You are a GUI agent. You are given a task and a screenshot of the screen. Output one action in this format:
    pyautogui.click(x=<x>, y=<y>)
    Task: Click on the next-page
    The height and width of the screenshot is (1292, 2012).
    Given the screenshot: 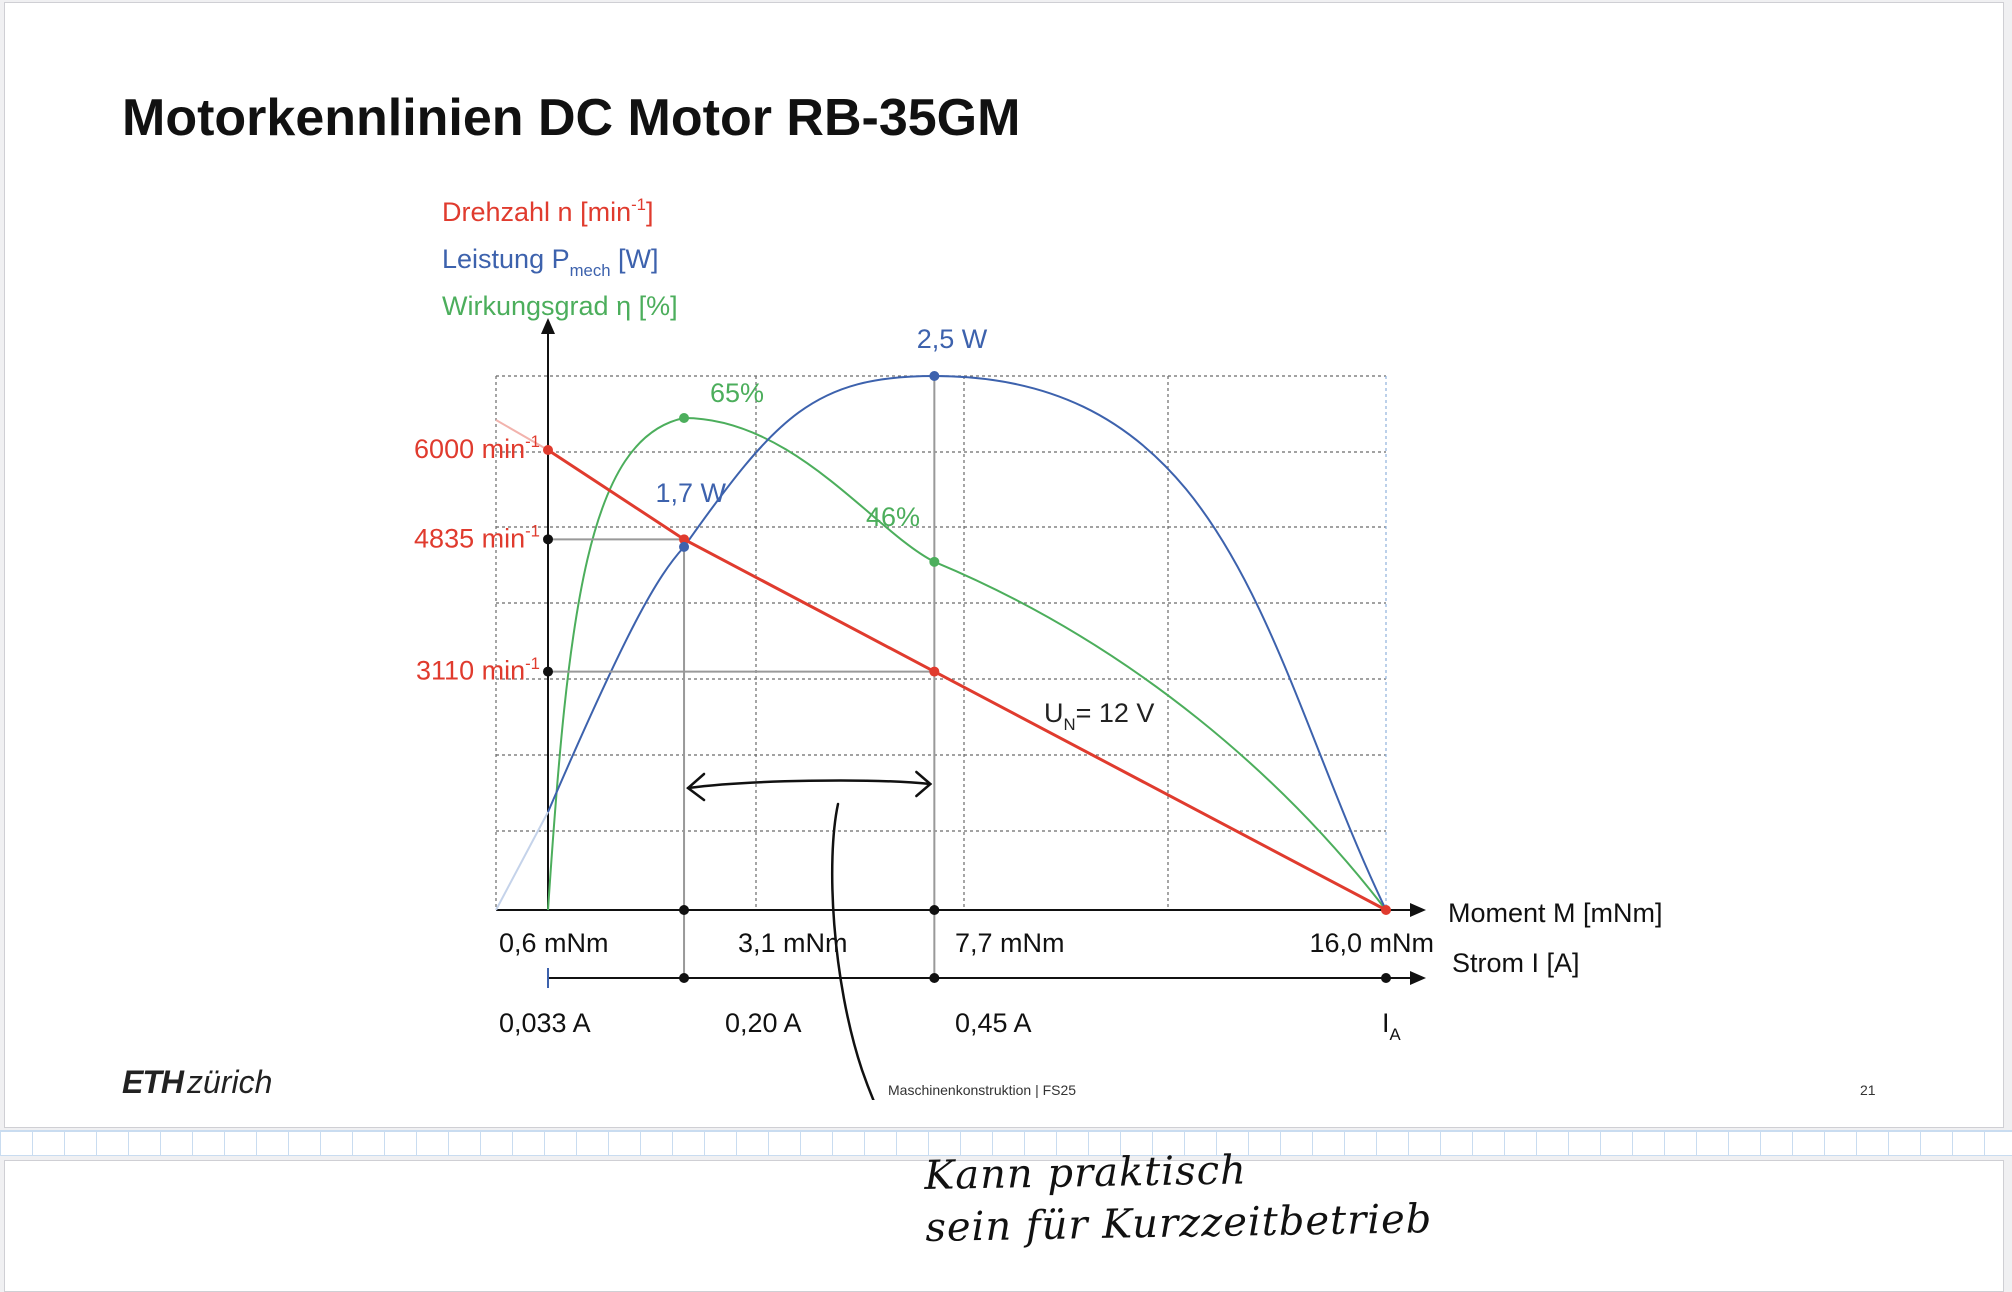 What is the action you would take?
    pyautogui.click(x=1004, y=1226)
    